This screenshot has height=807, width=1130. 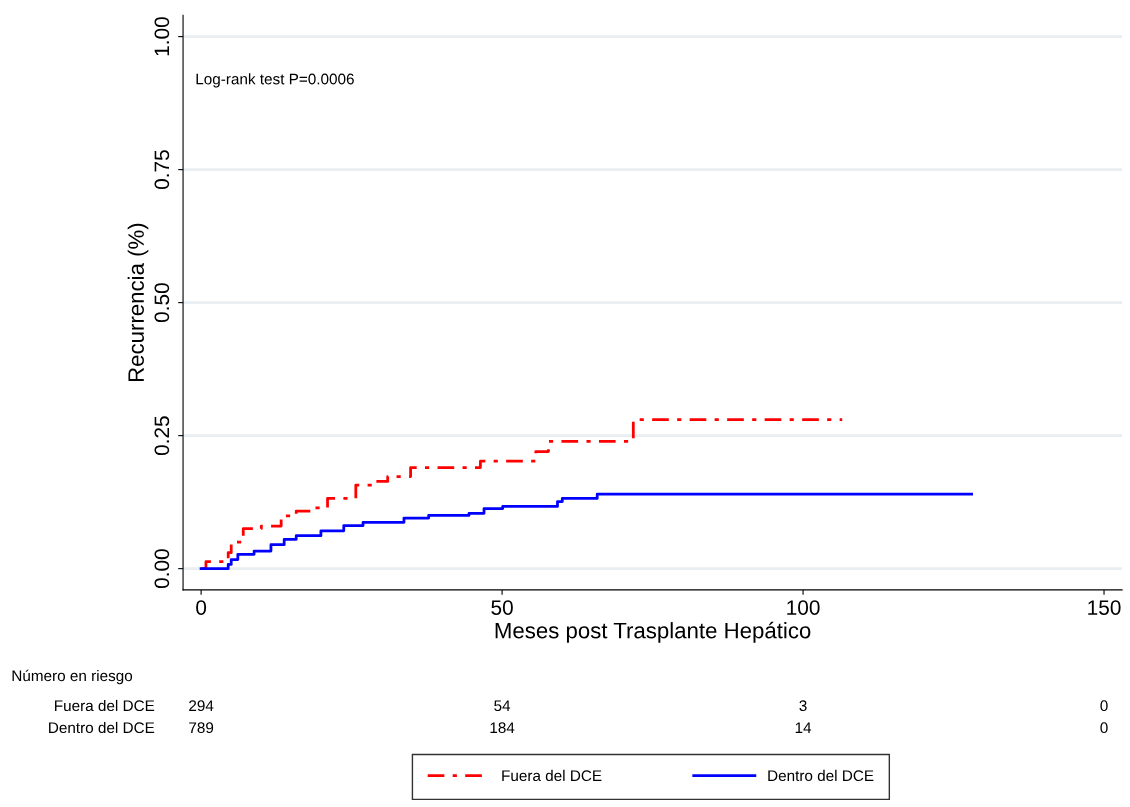 What do you see at coordinates (162, 303) in the screenshot?
I see `y-tick-label: 0.50` at bounding box center [162, 303].